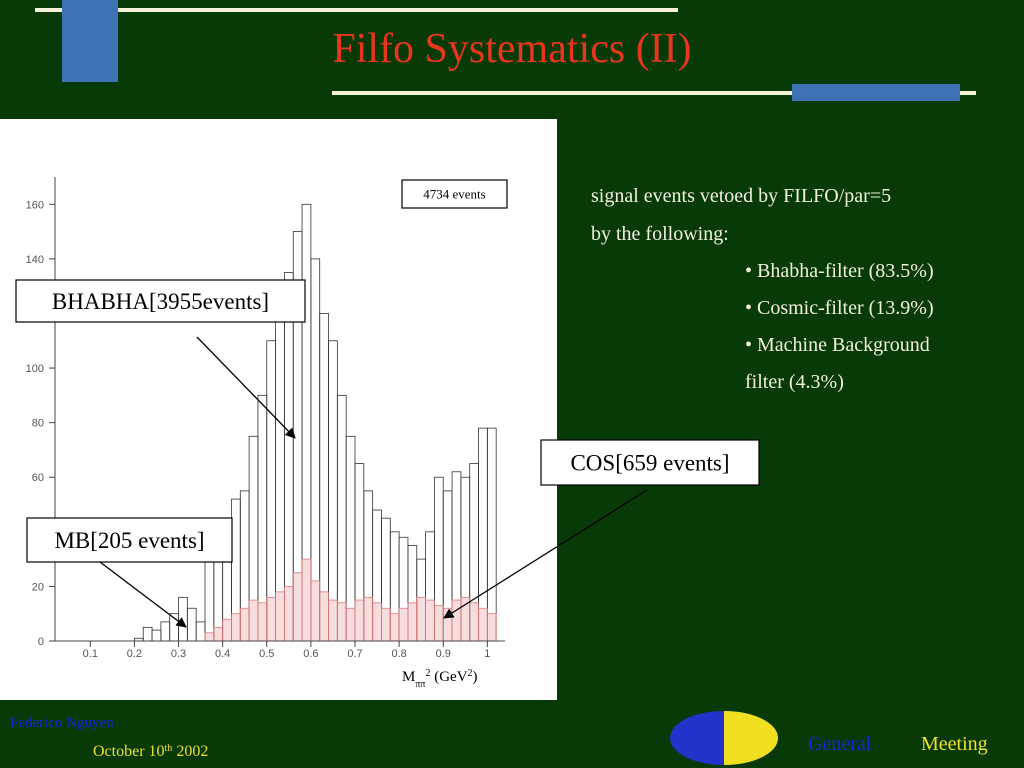  What do you see at coordinates (839, 271) in the screenshot?
I see `bullet-line: • Bhabha-filter (83.5%)` at bounding box center [839, 271].